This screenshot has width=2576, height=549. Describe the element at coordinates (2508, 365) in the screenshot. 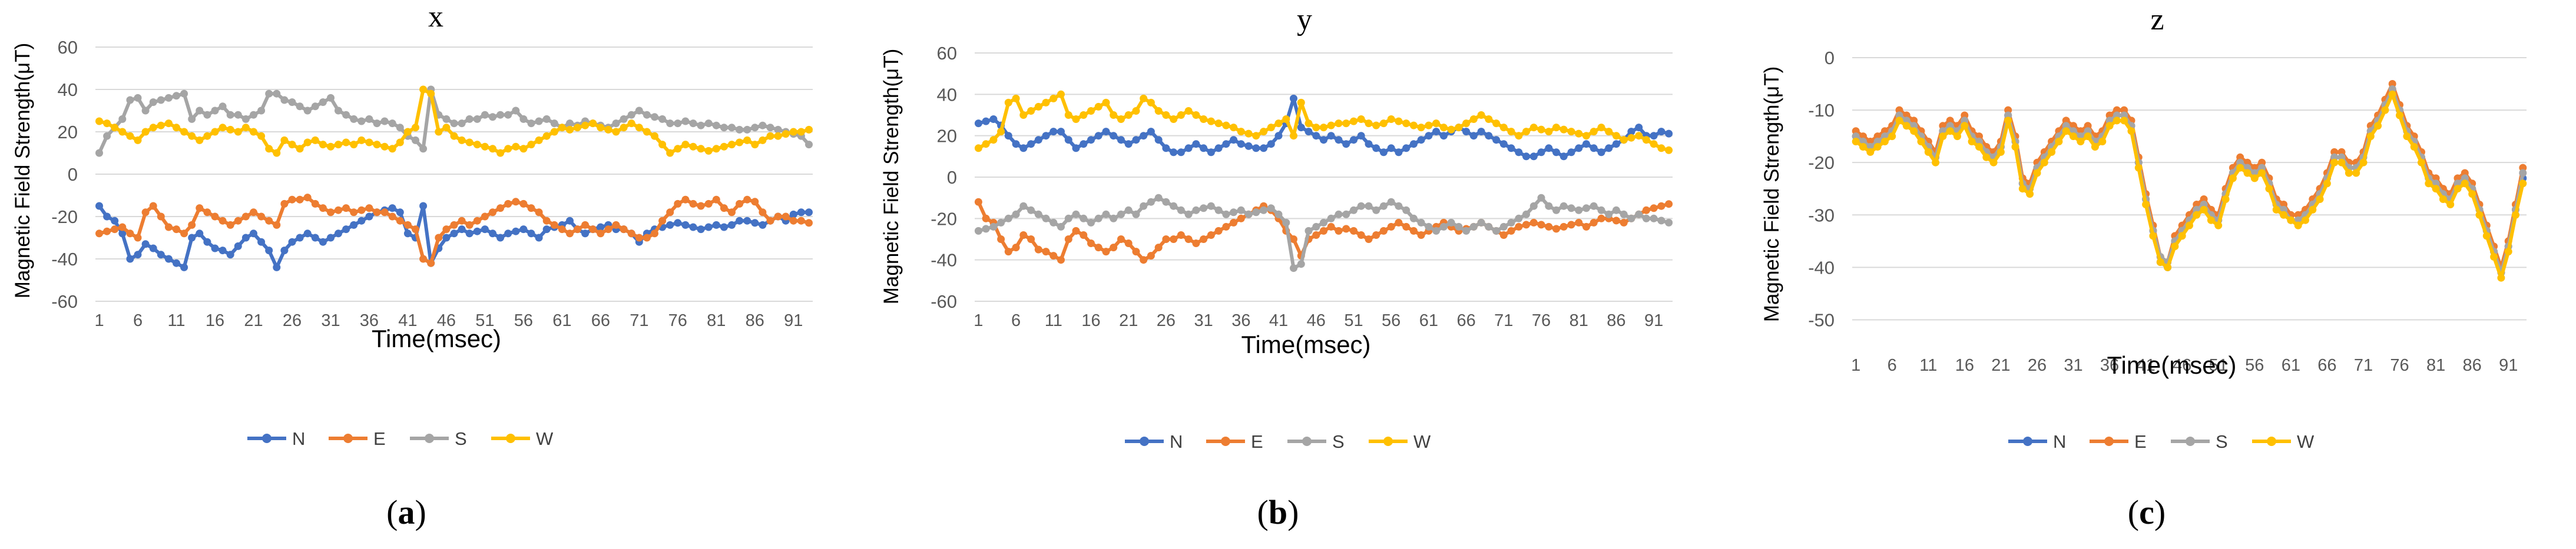

I see `x-tick-label: 91` at that location.